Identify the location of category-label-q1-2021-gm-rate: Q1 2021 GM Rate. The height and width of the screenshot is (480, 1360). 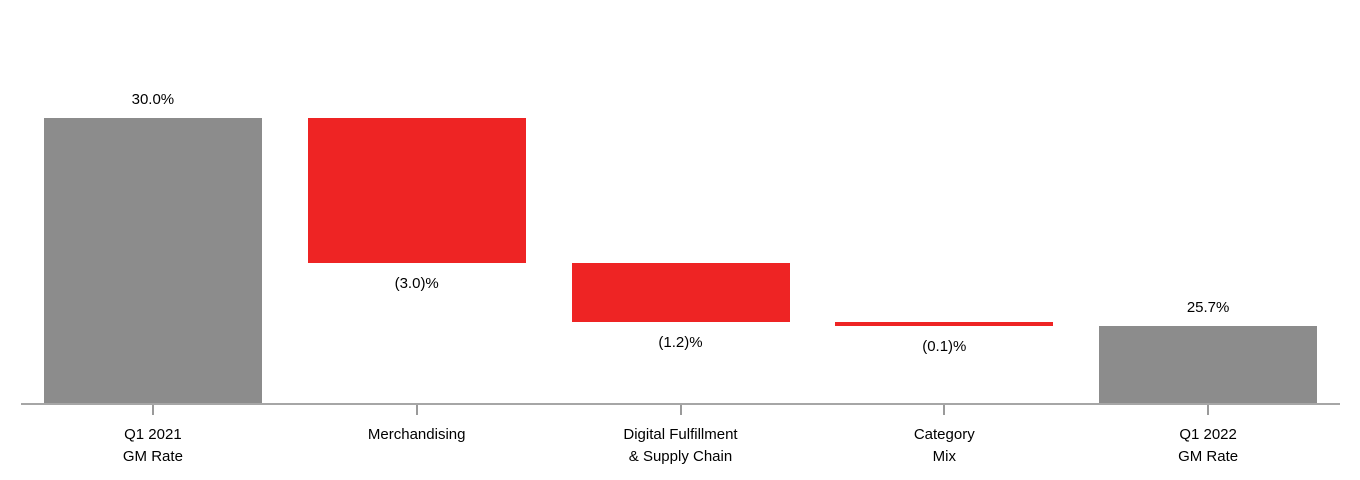
(153, 446).